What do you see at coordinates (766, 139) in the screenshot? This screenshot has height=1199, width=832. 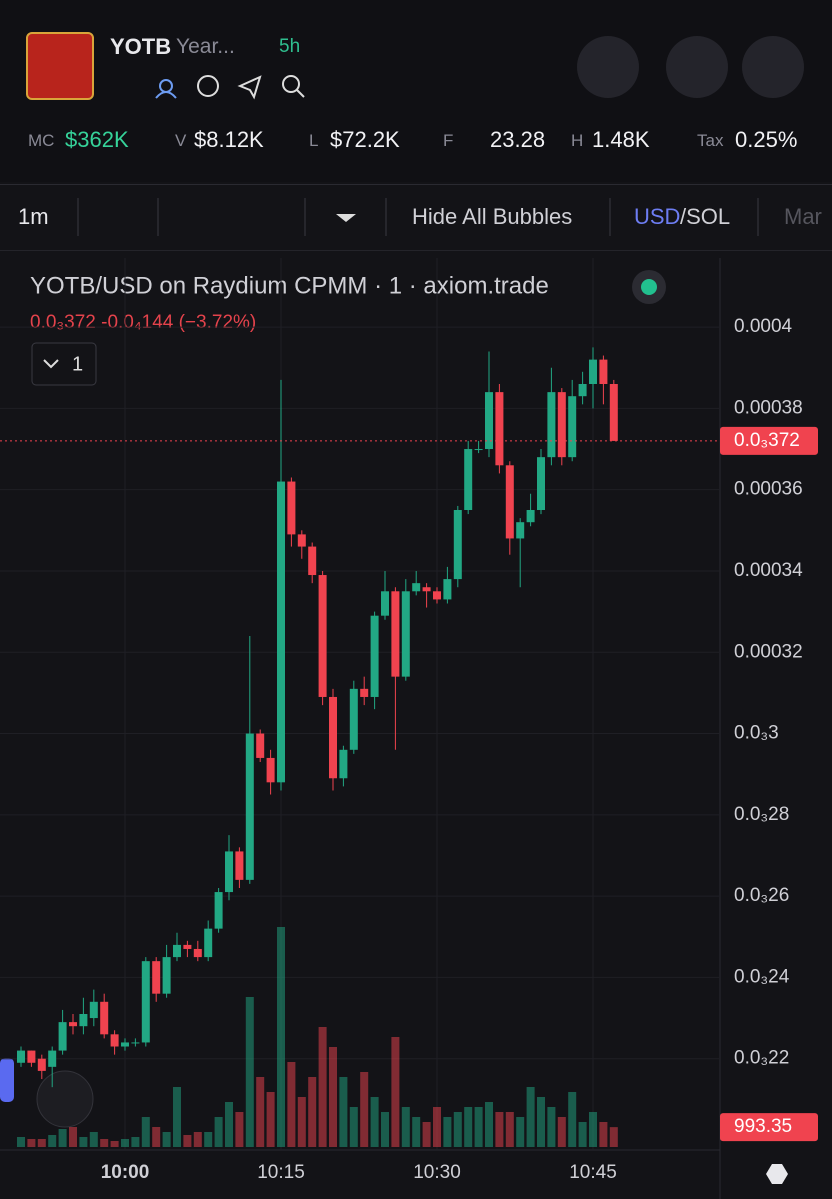 I see `stat-value: 0.25%` at bounding box center [766, 139].